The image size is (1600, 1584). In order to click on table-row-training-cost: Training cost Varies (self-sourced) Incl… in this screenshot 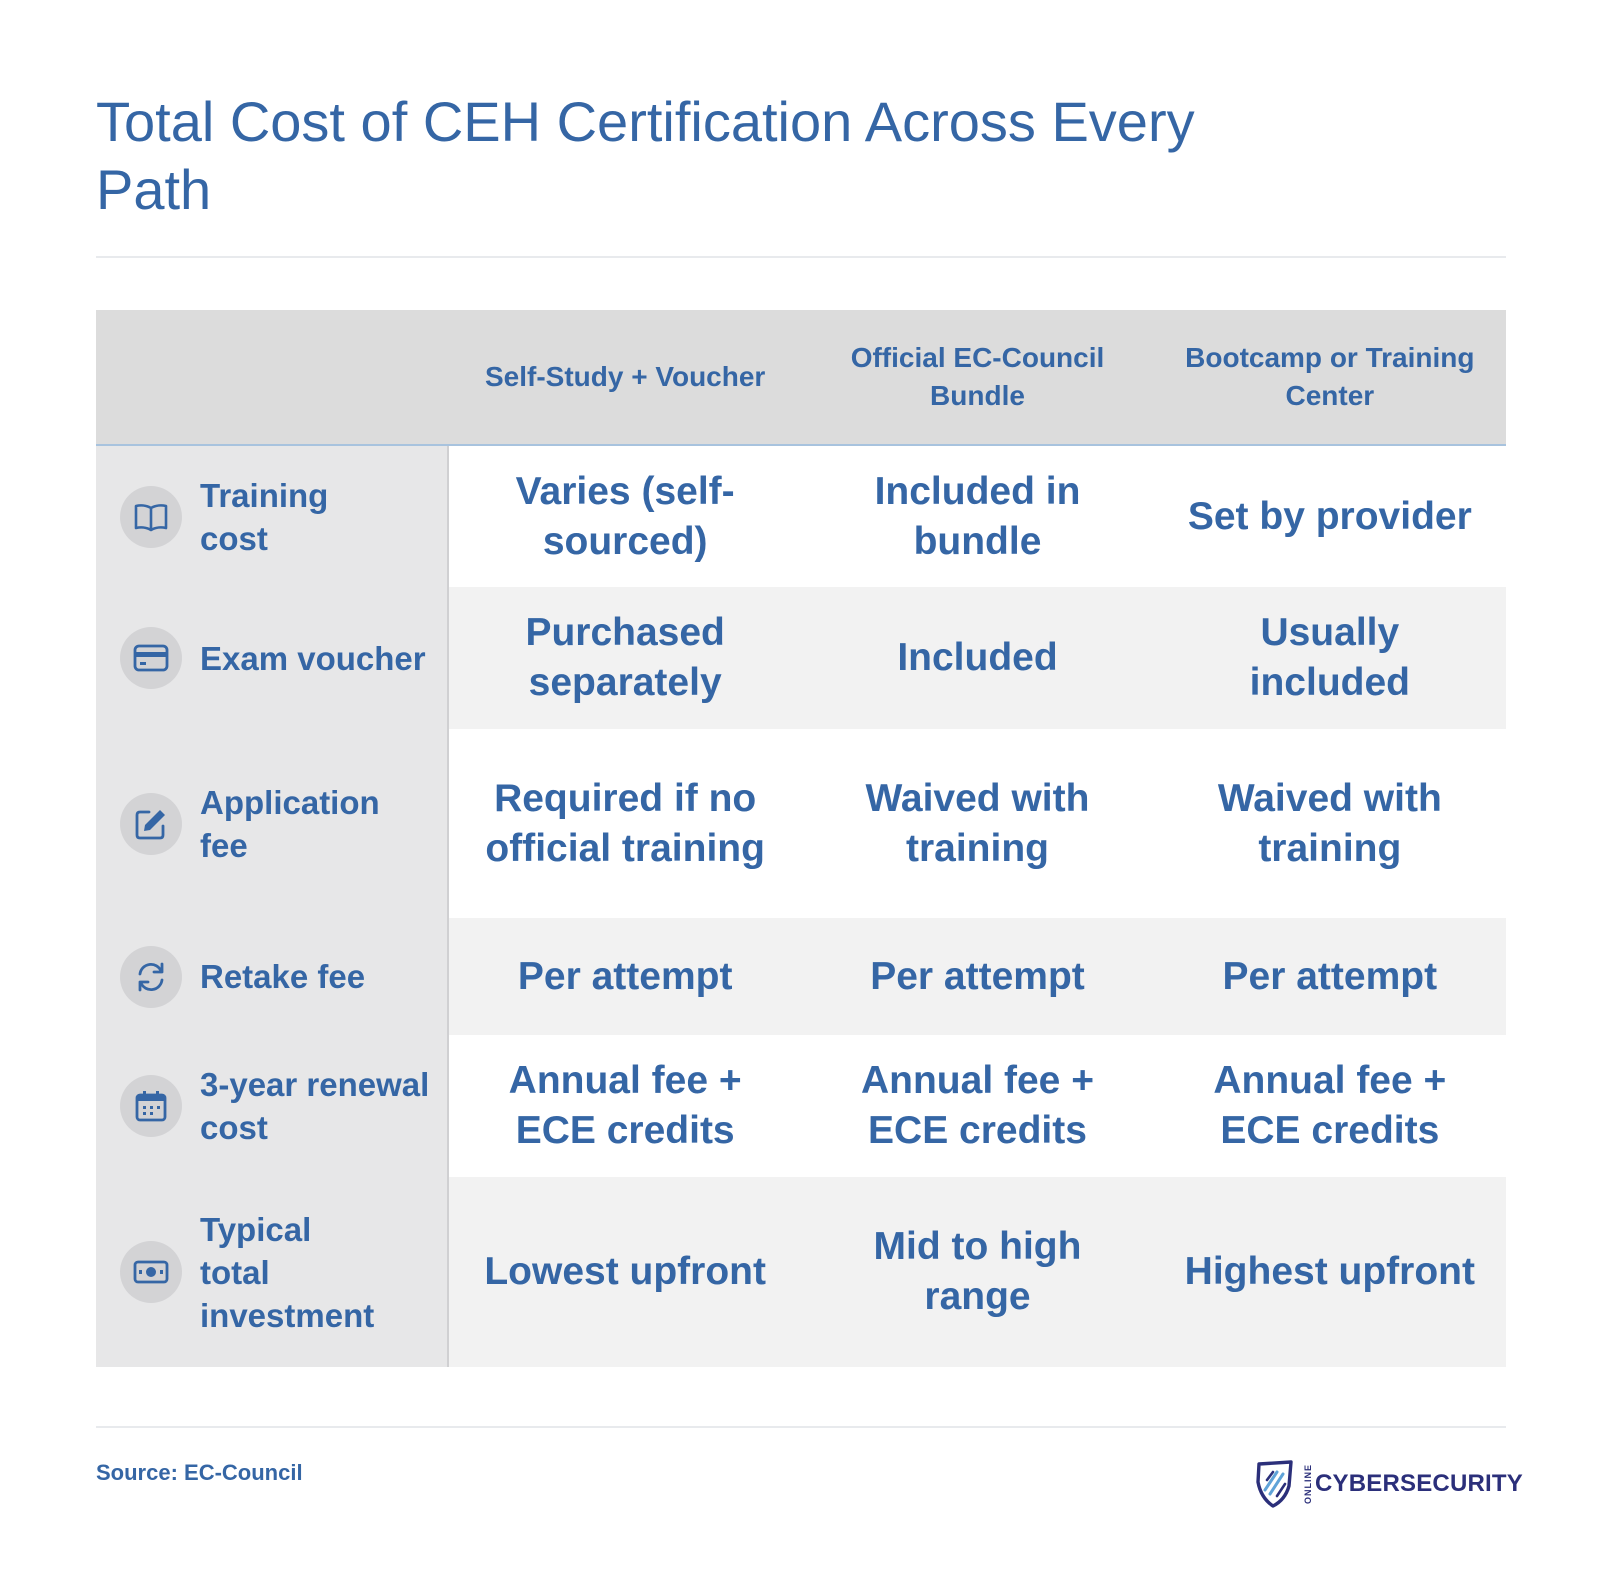, I will do `click(801, 516)`.